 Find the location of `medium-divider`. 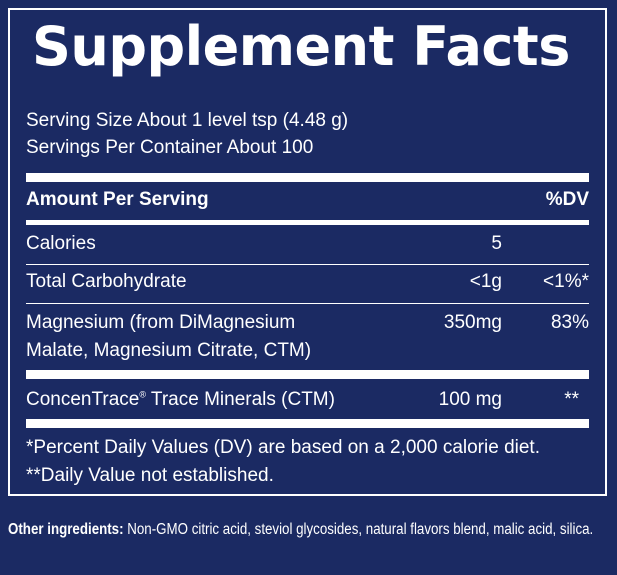

medium-divider is located at coordinates (307, 222).